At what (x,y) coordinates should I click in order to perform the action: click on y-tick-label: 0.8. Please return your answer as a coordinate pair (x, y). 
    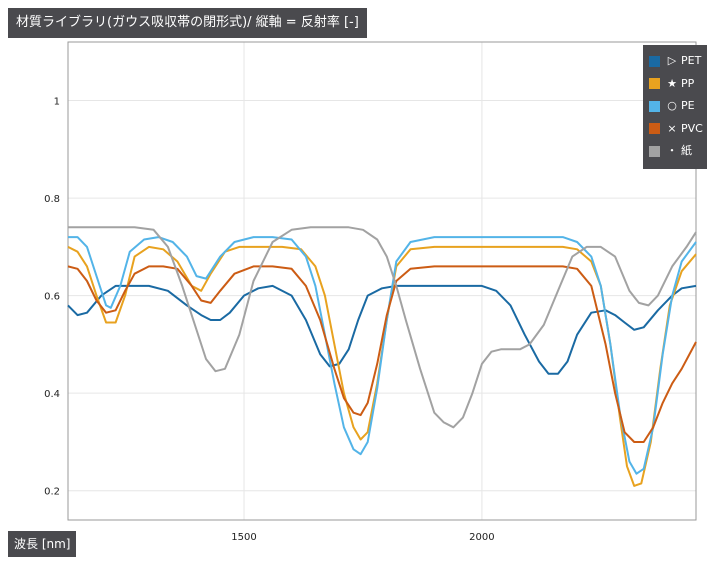
    Looking at the image, I should click on (52, 199).